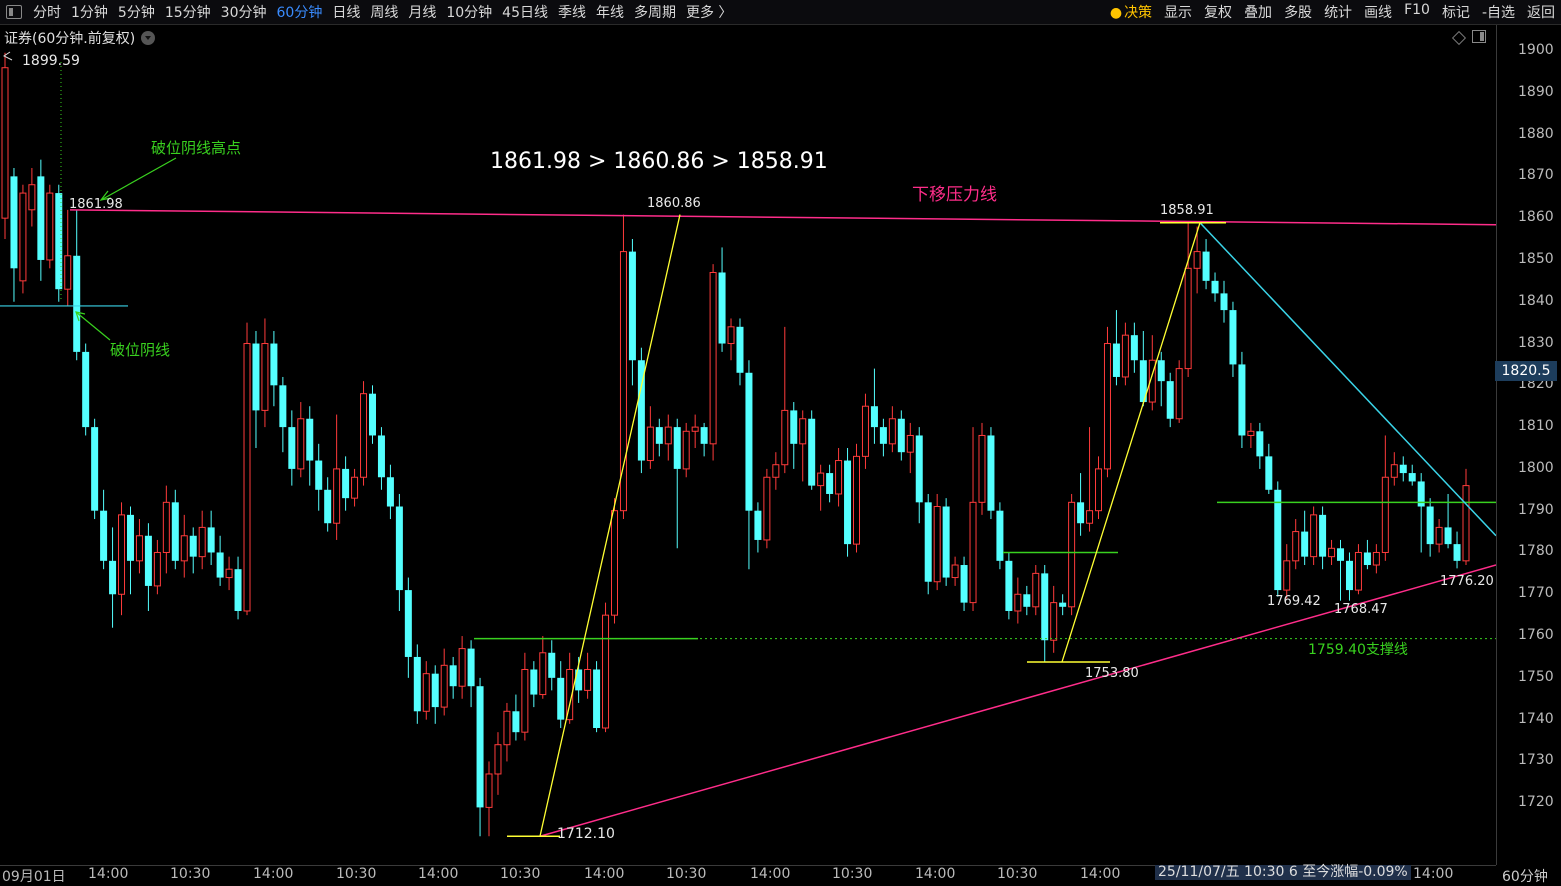 The image size is (1561, 886). Describe the element at coordinates (80, 38) in the screenshot. I see `security-selector: 证券(60分钟.前复权)` at that location.